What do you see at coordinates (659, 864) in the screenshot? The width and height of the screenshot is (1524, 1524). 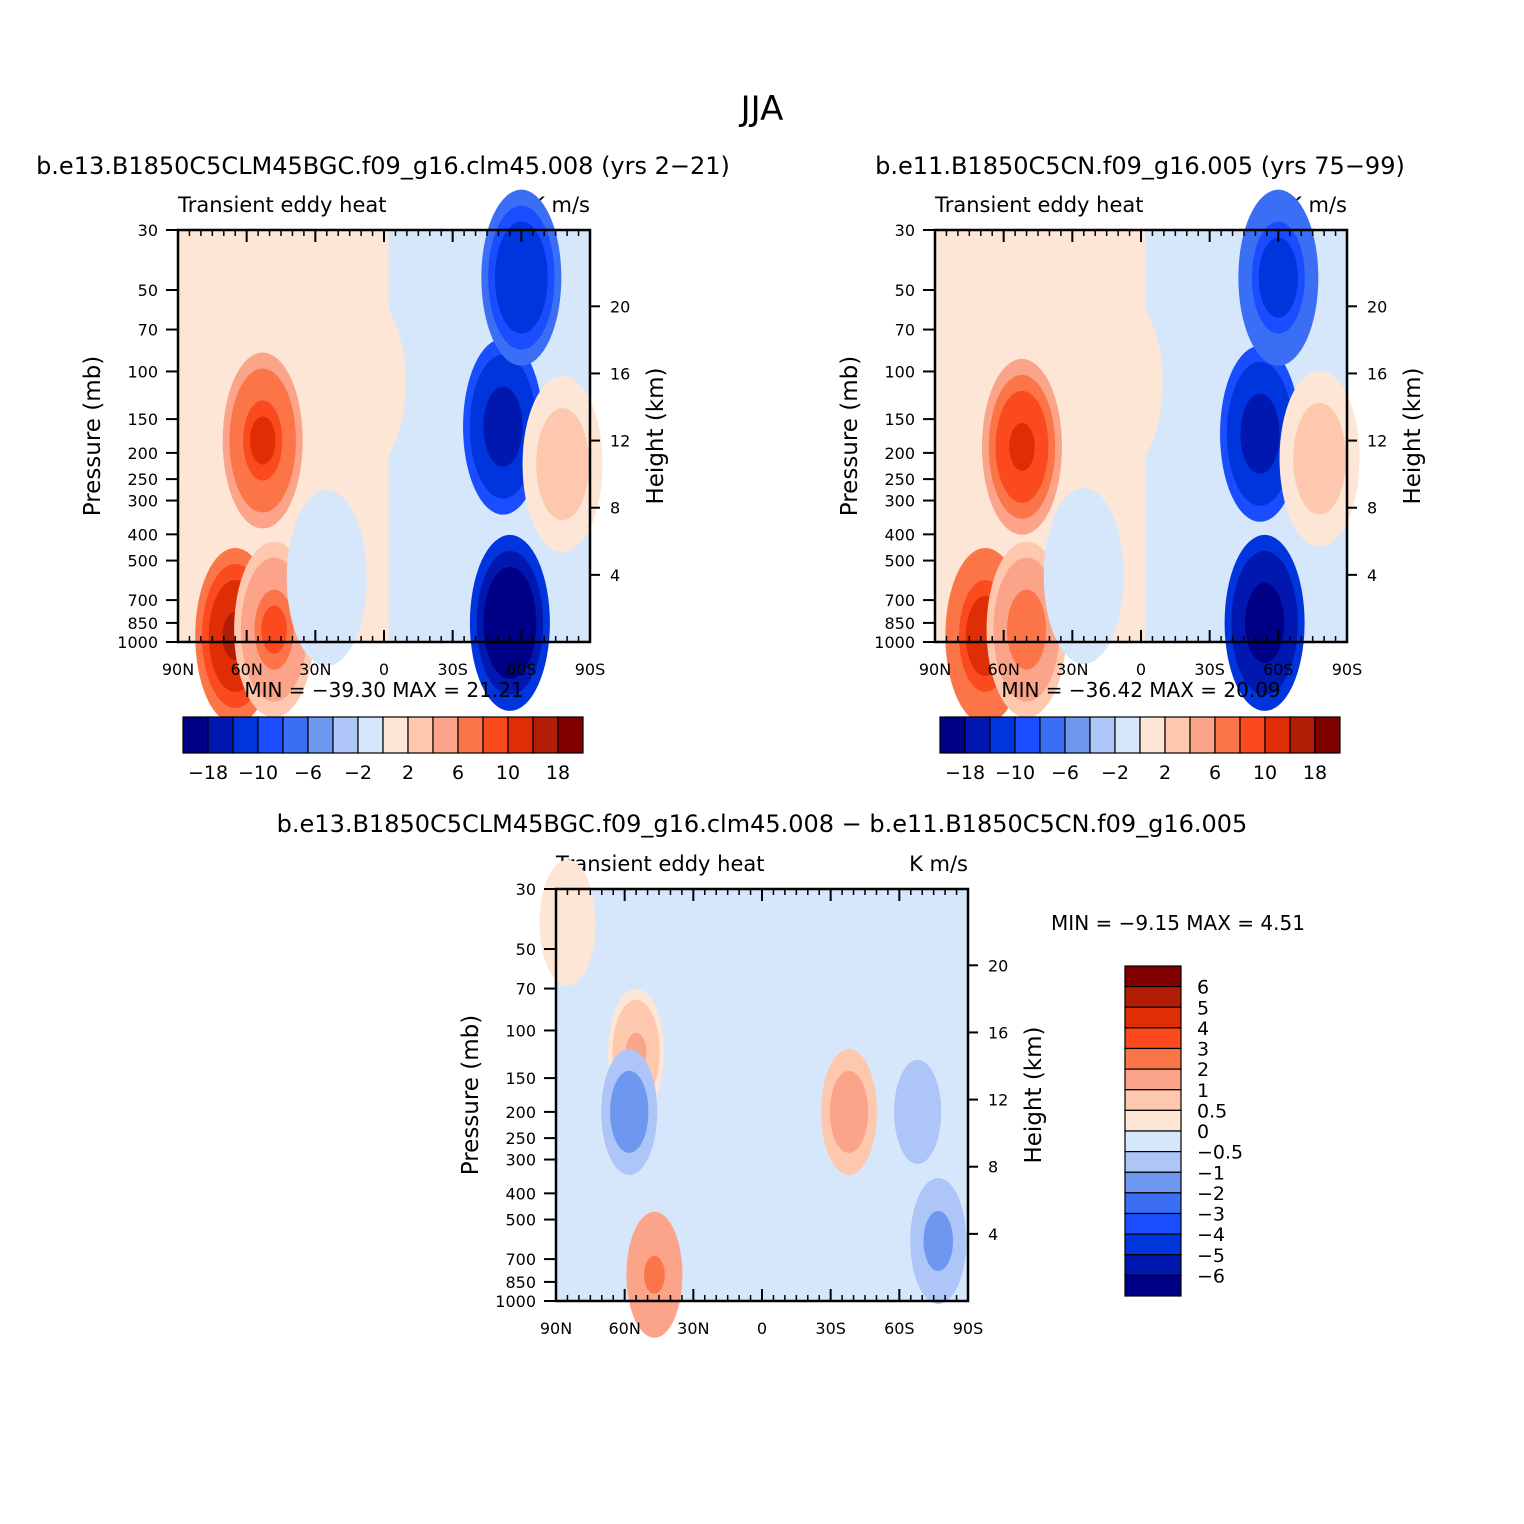 I see `left-string: Transient eddy heat` at bounding box center [659, 864].